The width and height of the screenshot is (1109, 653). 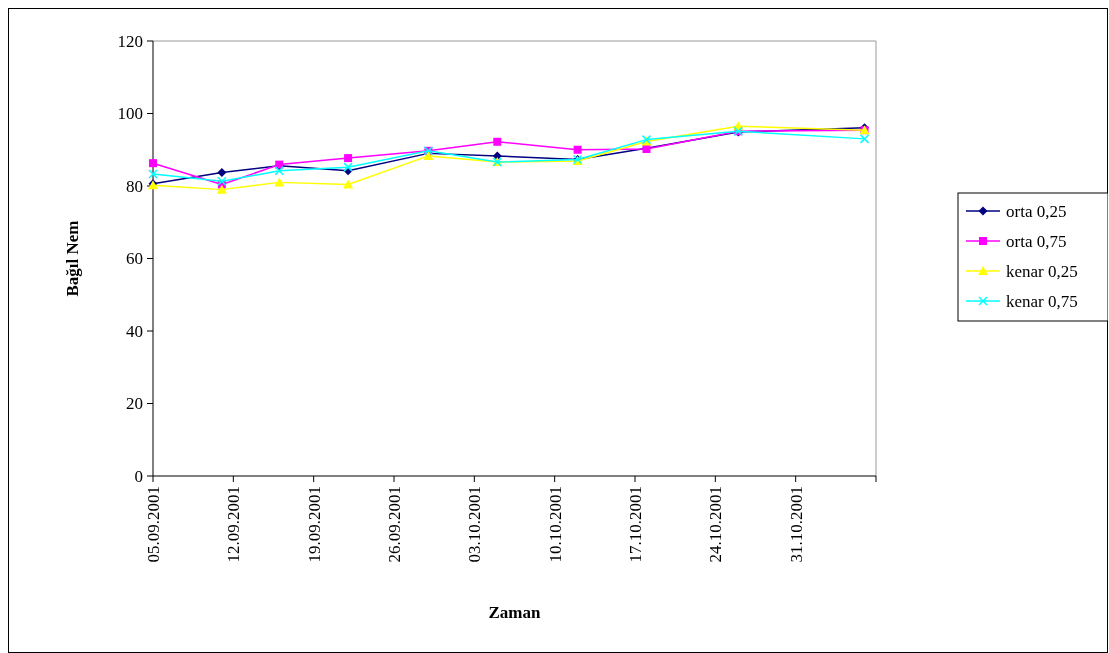 What do you see at coordinates (134, 186) in the screenshot?
I see `y-tick-label: 80` at bounding box center [134, 186].